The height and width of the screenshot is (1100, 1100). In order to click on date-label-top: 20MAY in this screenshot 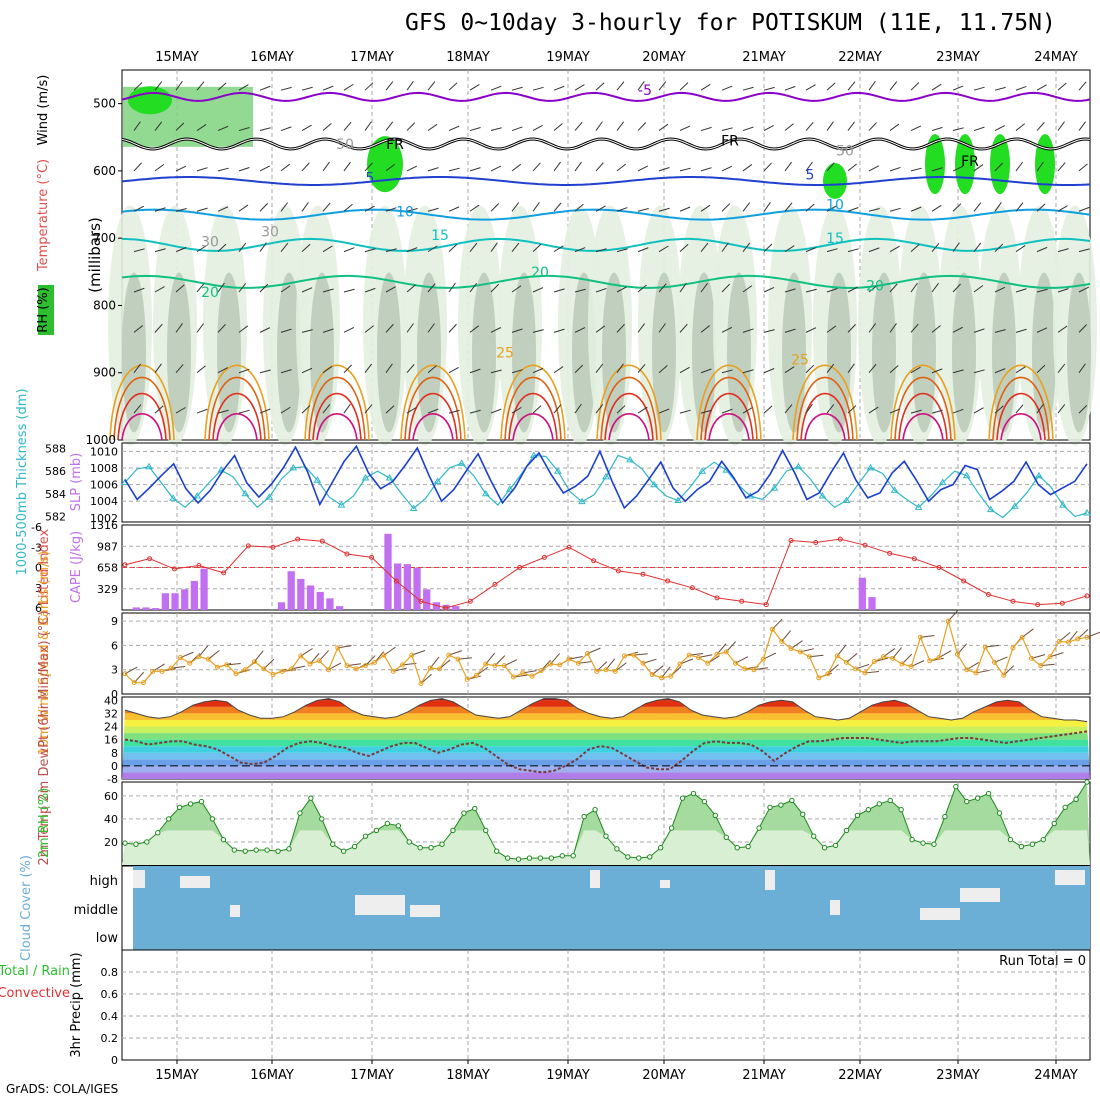, I will do `click(664, 57)`.